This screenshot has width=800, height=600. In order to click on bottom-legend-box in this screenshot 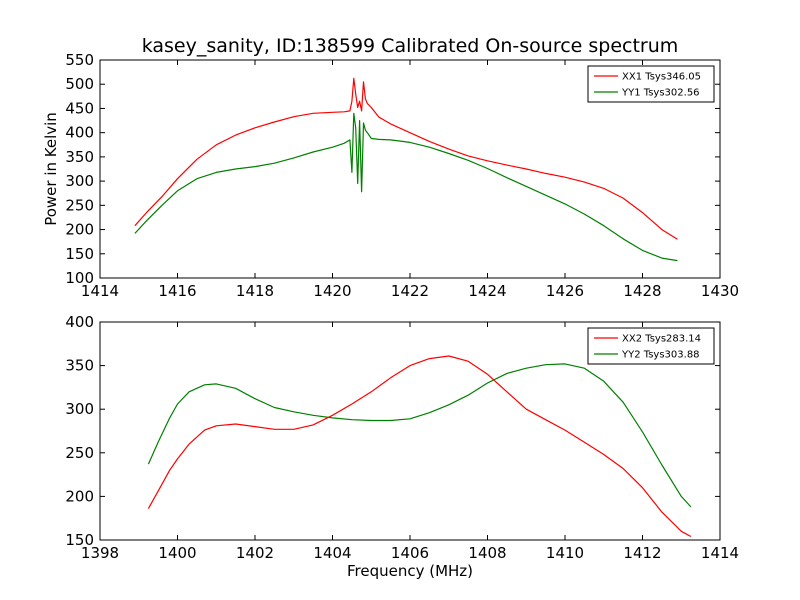, I will do `click(651, 346)`.